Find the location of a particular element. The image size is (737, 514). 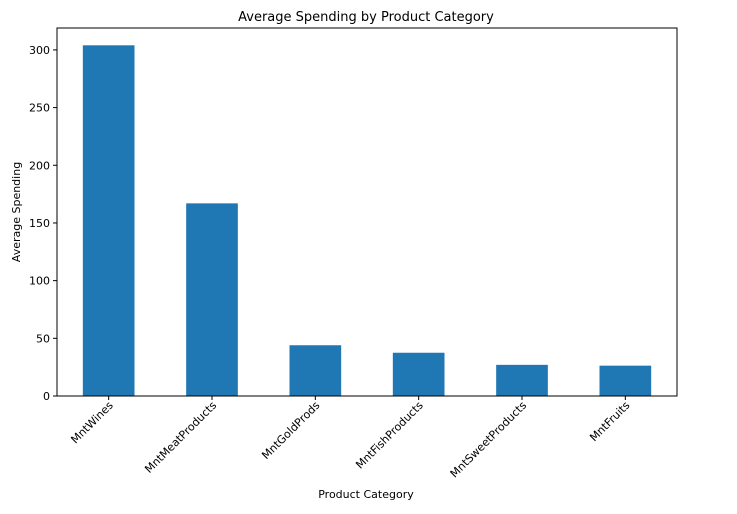

x-tick-label: MntMeatProducts is located at coordinates (180, 437).